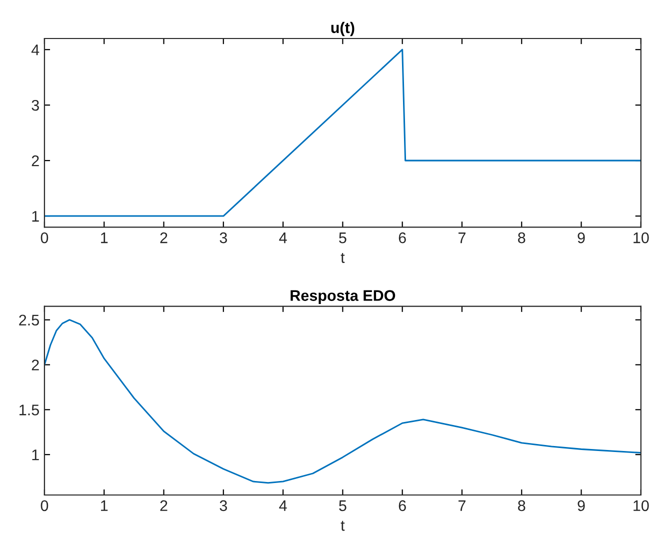 The height and width of the screenshot is (550, 654). What do you see at coordinates (343, 297) in the screenshot?
I see `chart-title: Resposta EDO` at bounding box center [343, 297].